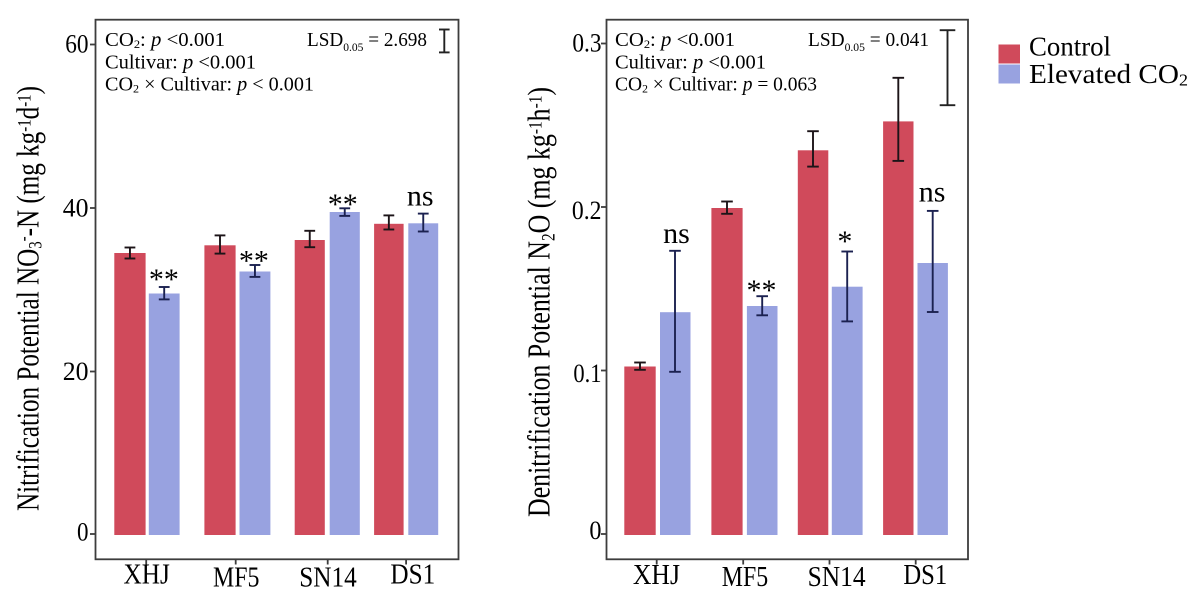  What do you see at coordinates (587, 373) in the screenshot?
I see `svg-text: 0.1` at bounding box center [587, 373].